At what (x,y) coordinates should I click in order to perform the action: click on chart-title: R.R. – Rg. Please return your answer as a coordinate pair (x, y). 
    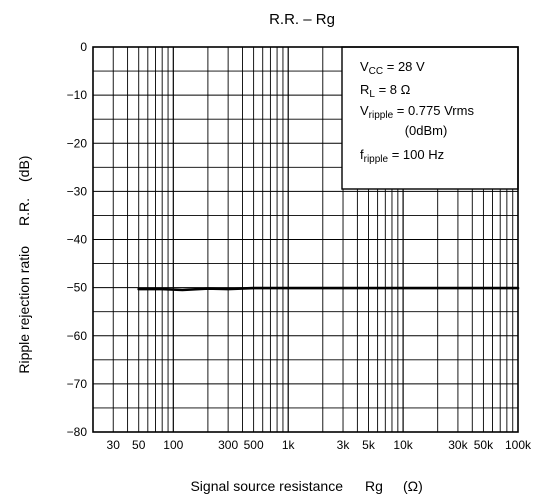
    Looking at the image, I should click on (302, 19).